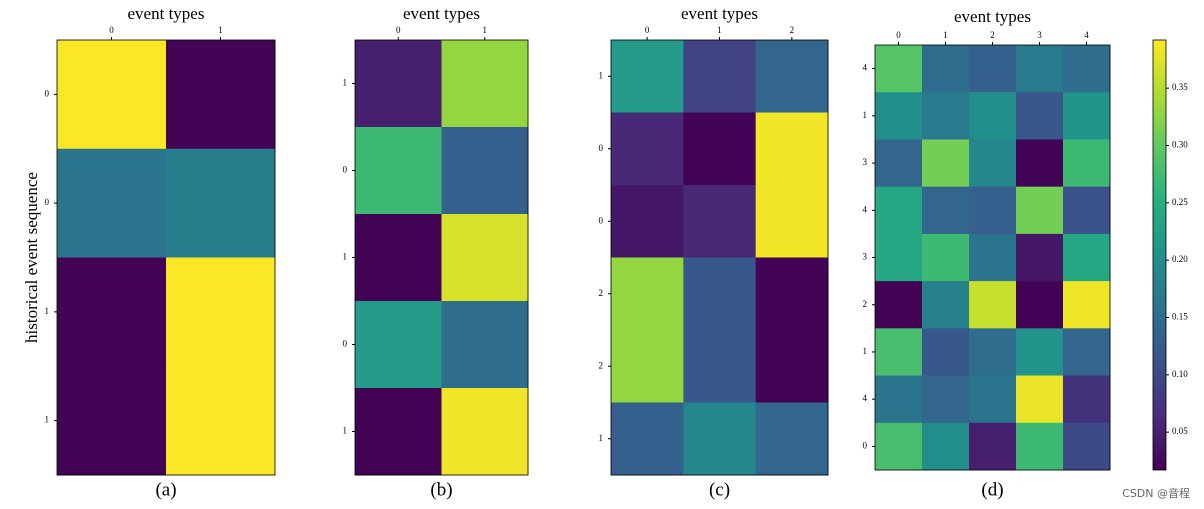 The image size is (1204, 509). What do you see at coordinates (31, 257) in the screenshot?
I see `y-axis-title: historical event sequence` at bounding box center [31, 257].